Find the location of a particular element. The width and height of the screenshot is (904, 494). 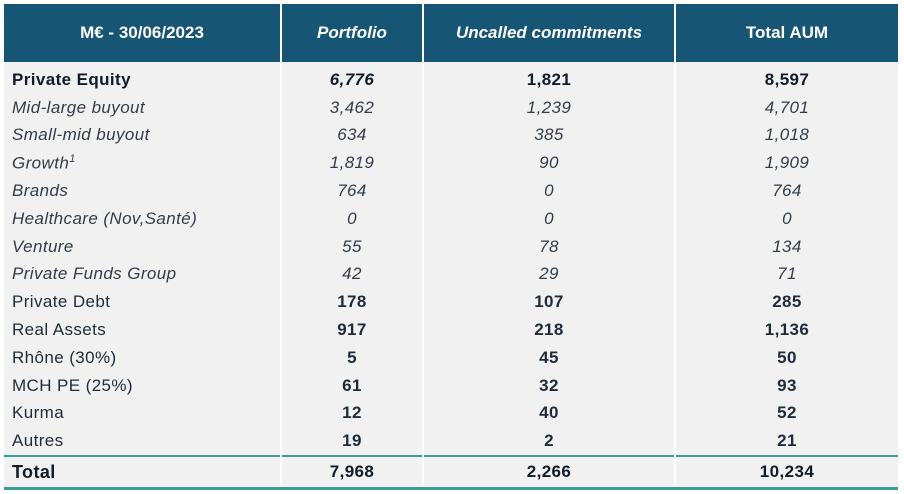

row-label: Private Equity is located at coordinates (142, 78).